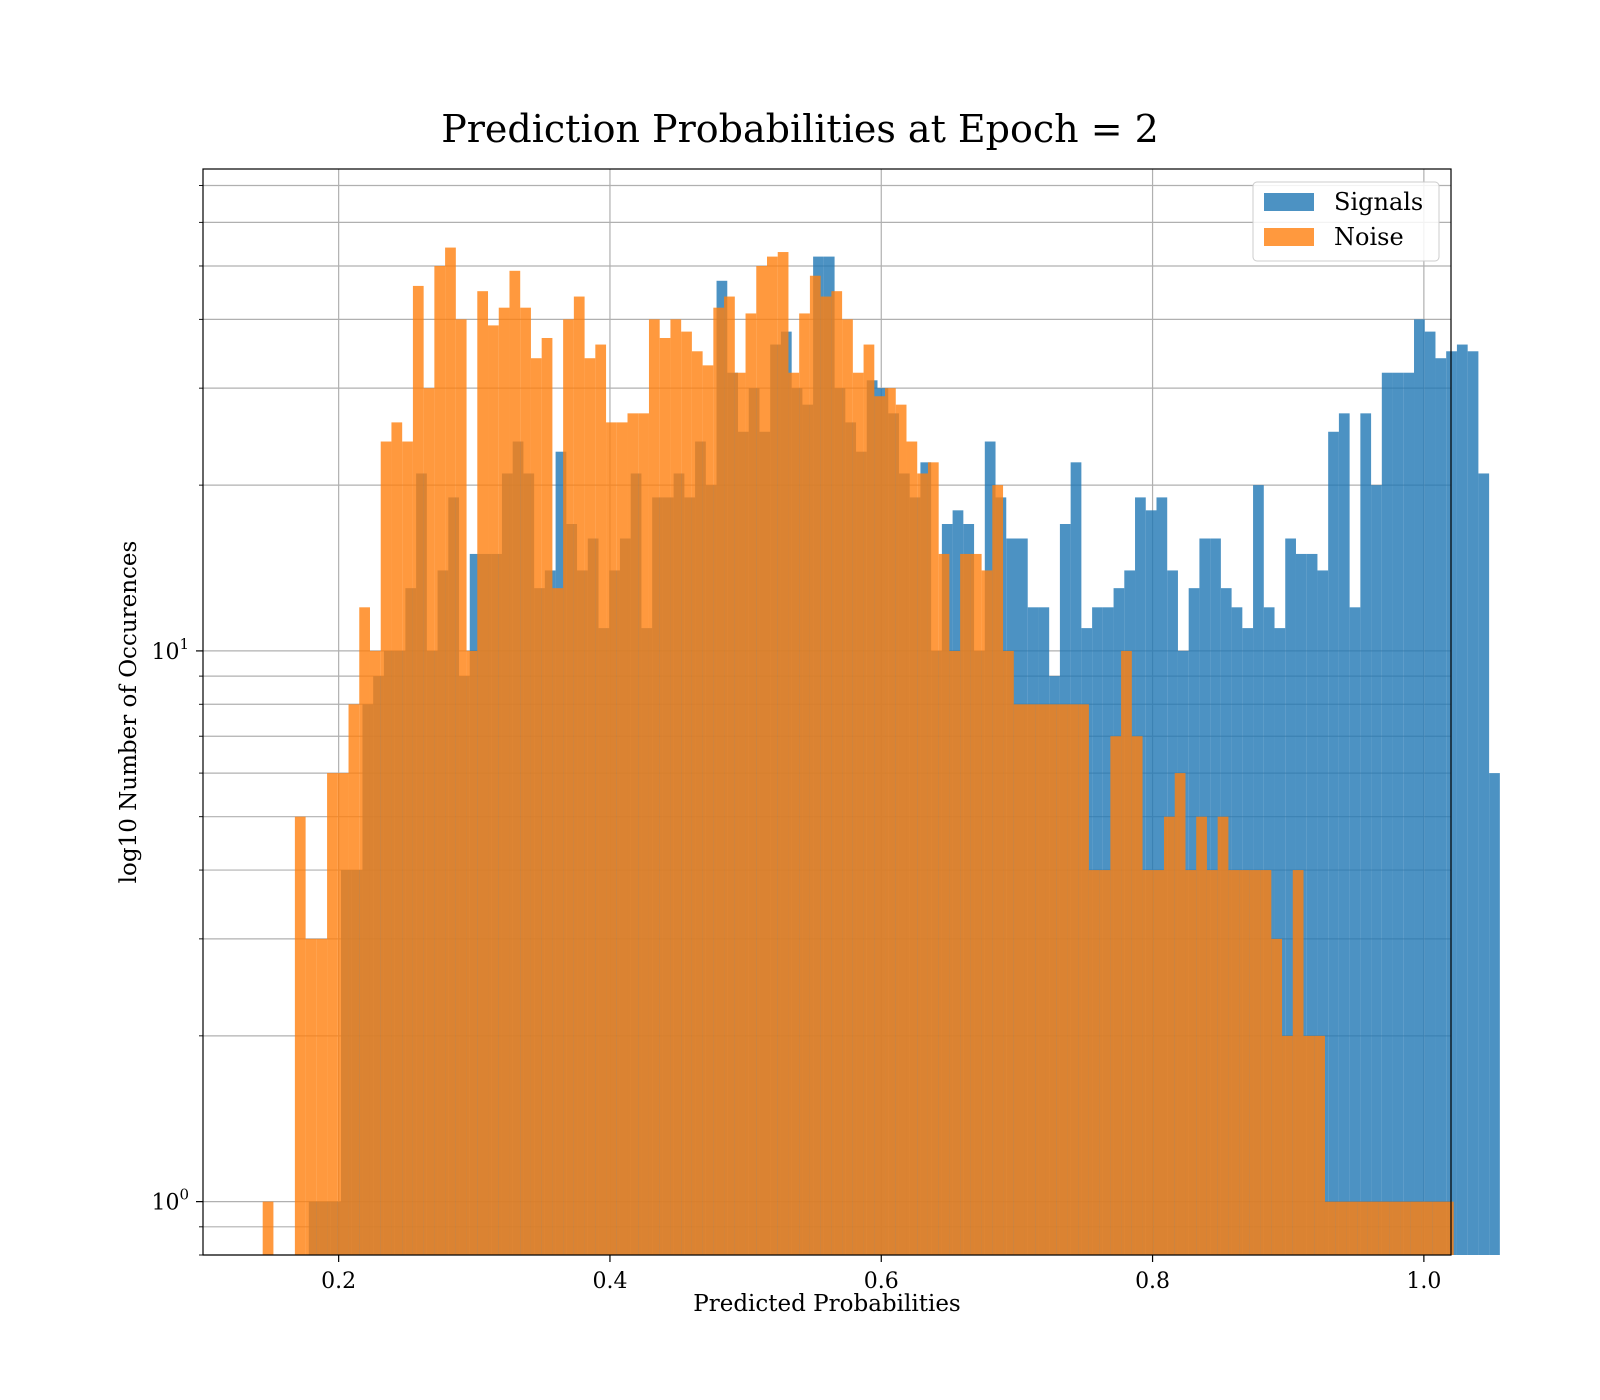 The height and width of the screenshot is (1400, 1600). I want to click on y-axis-ticks: 100 101, so click(177, 720).